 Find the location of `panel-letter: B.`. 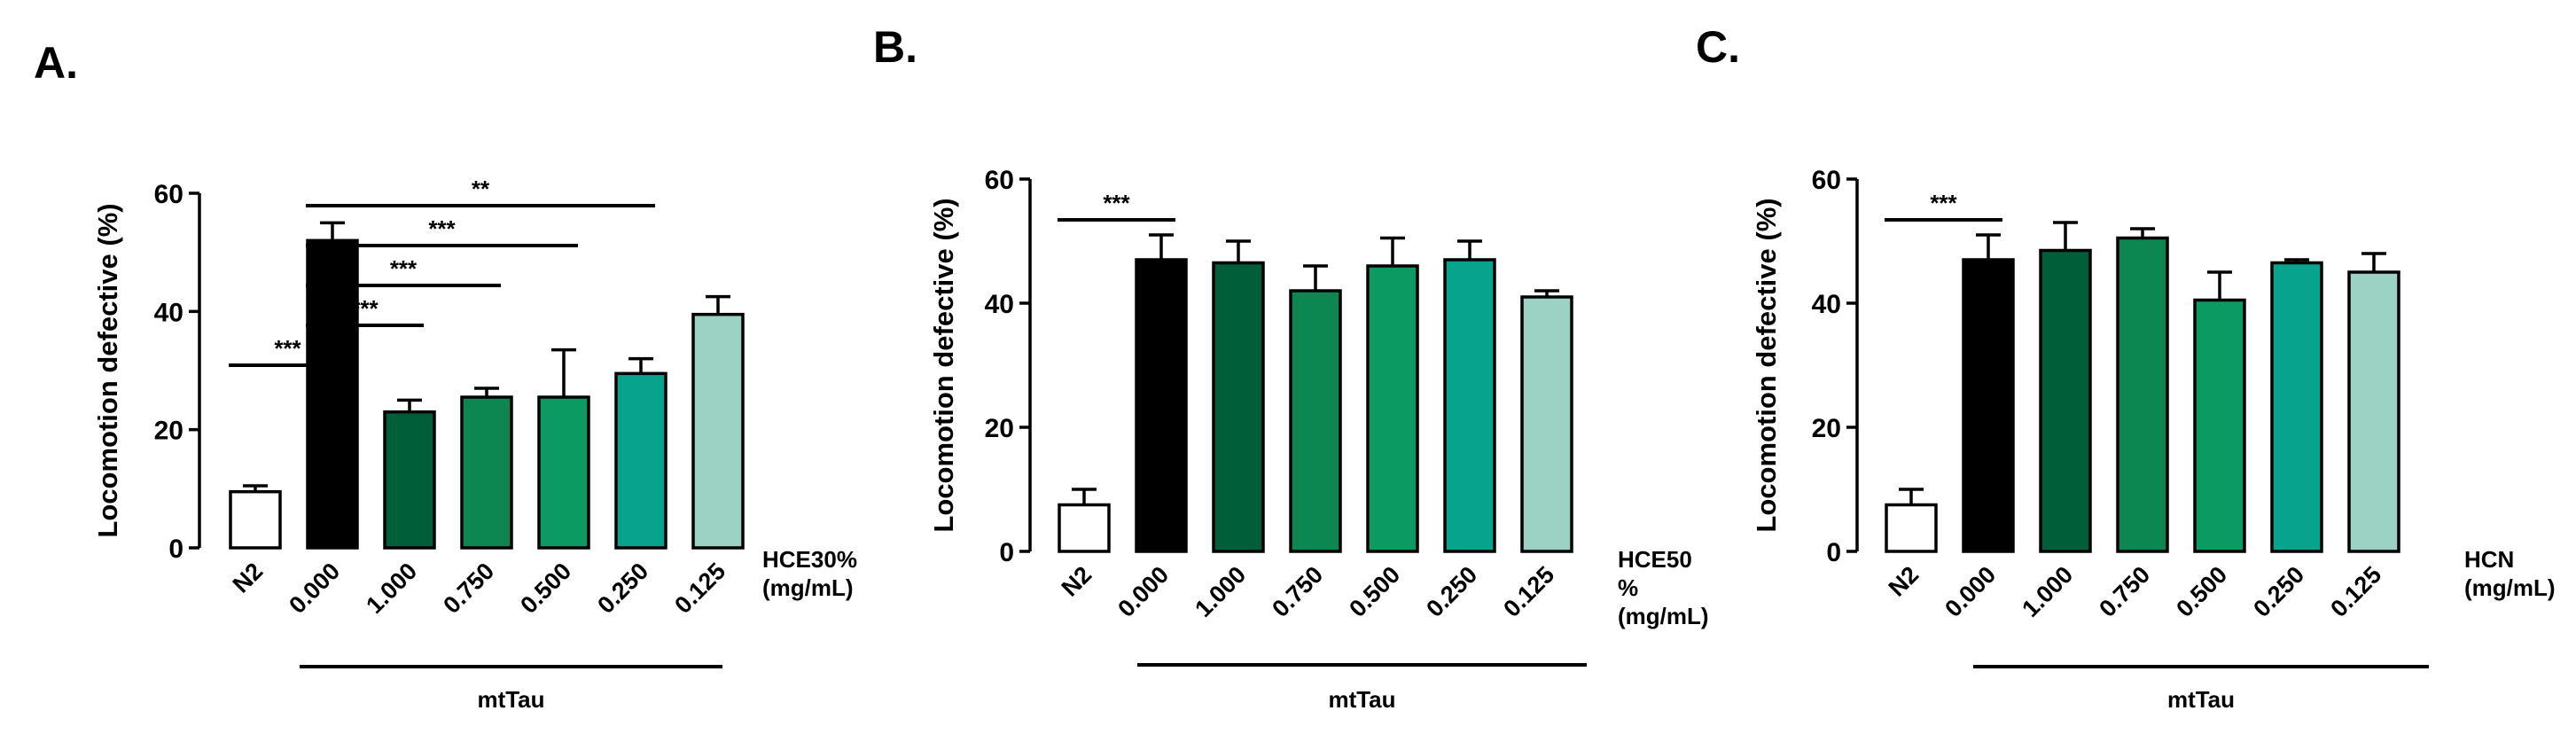

panel-letter: B. is located at coordinates (895, 47).